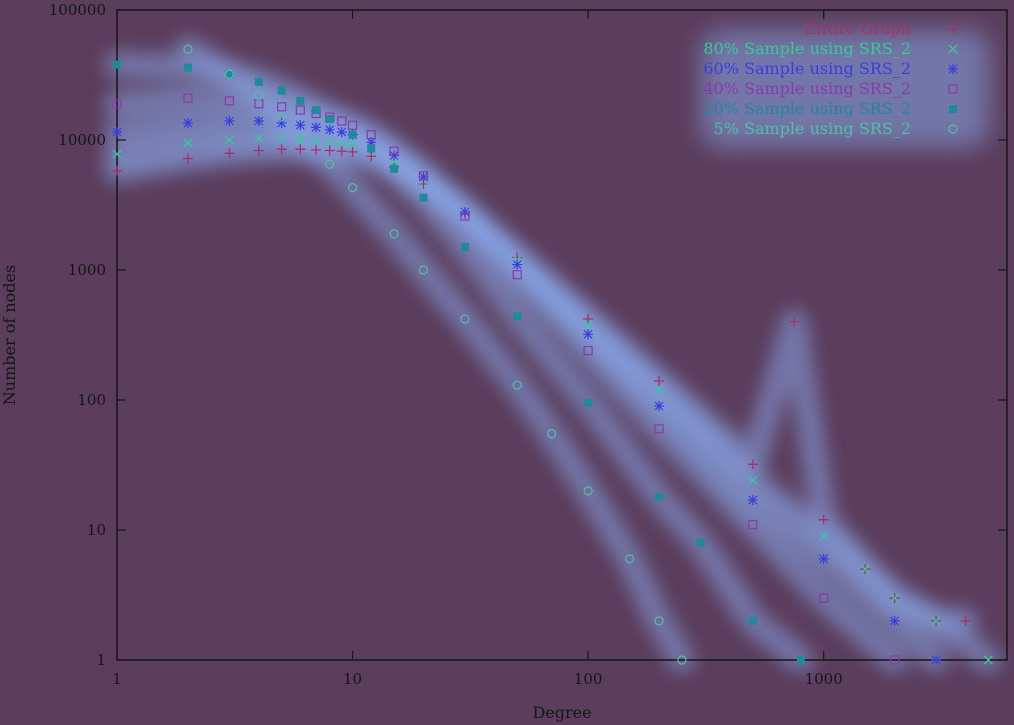  I want to click on x-tick-label: 10, so click(352, 679).